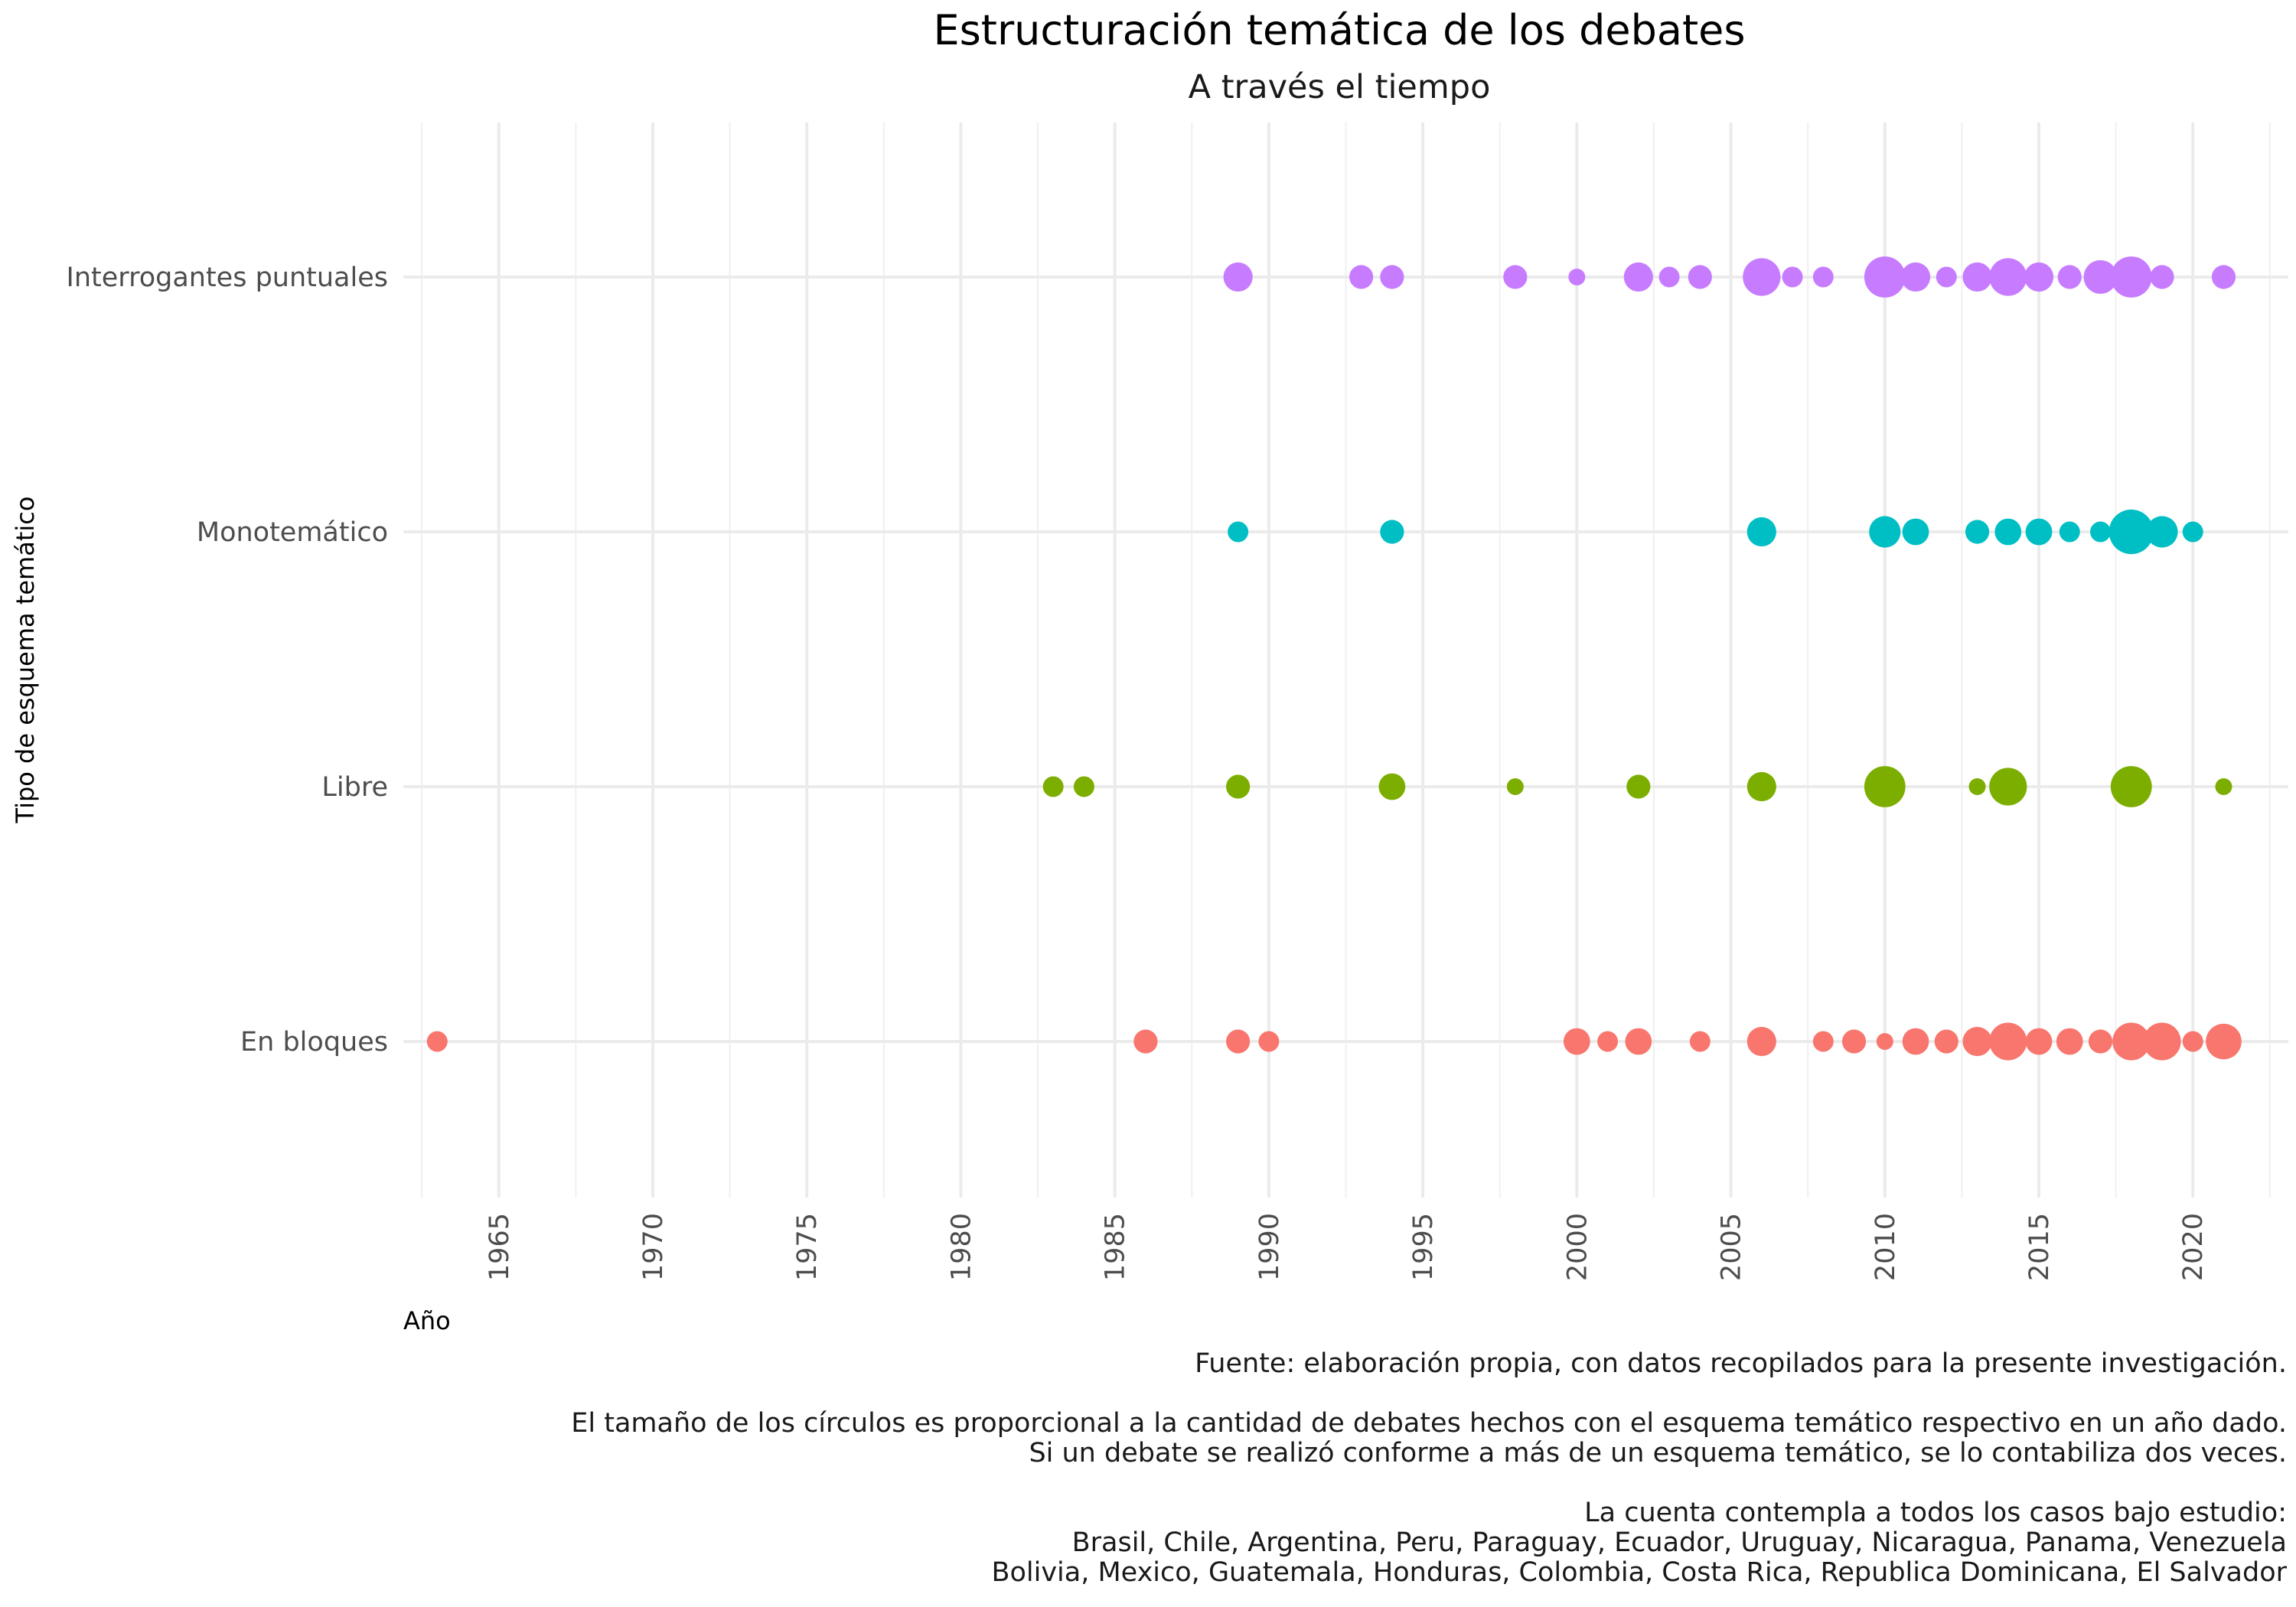  What do you see at coordinates (427, 1320) in the screenshot?
I see `x-axis-title: Año` at bounding box center [427, 1320].